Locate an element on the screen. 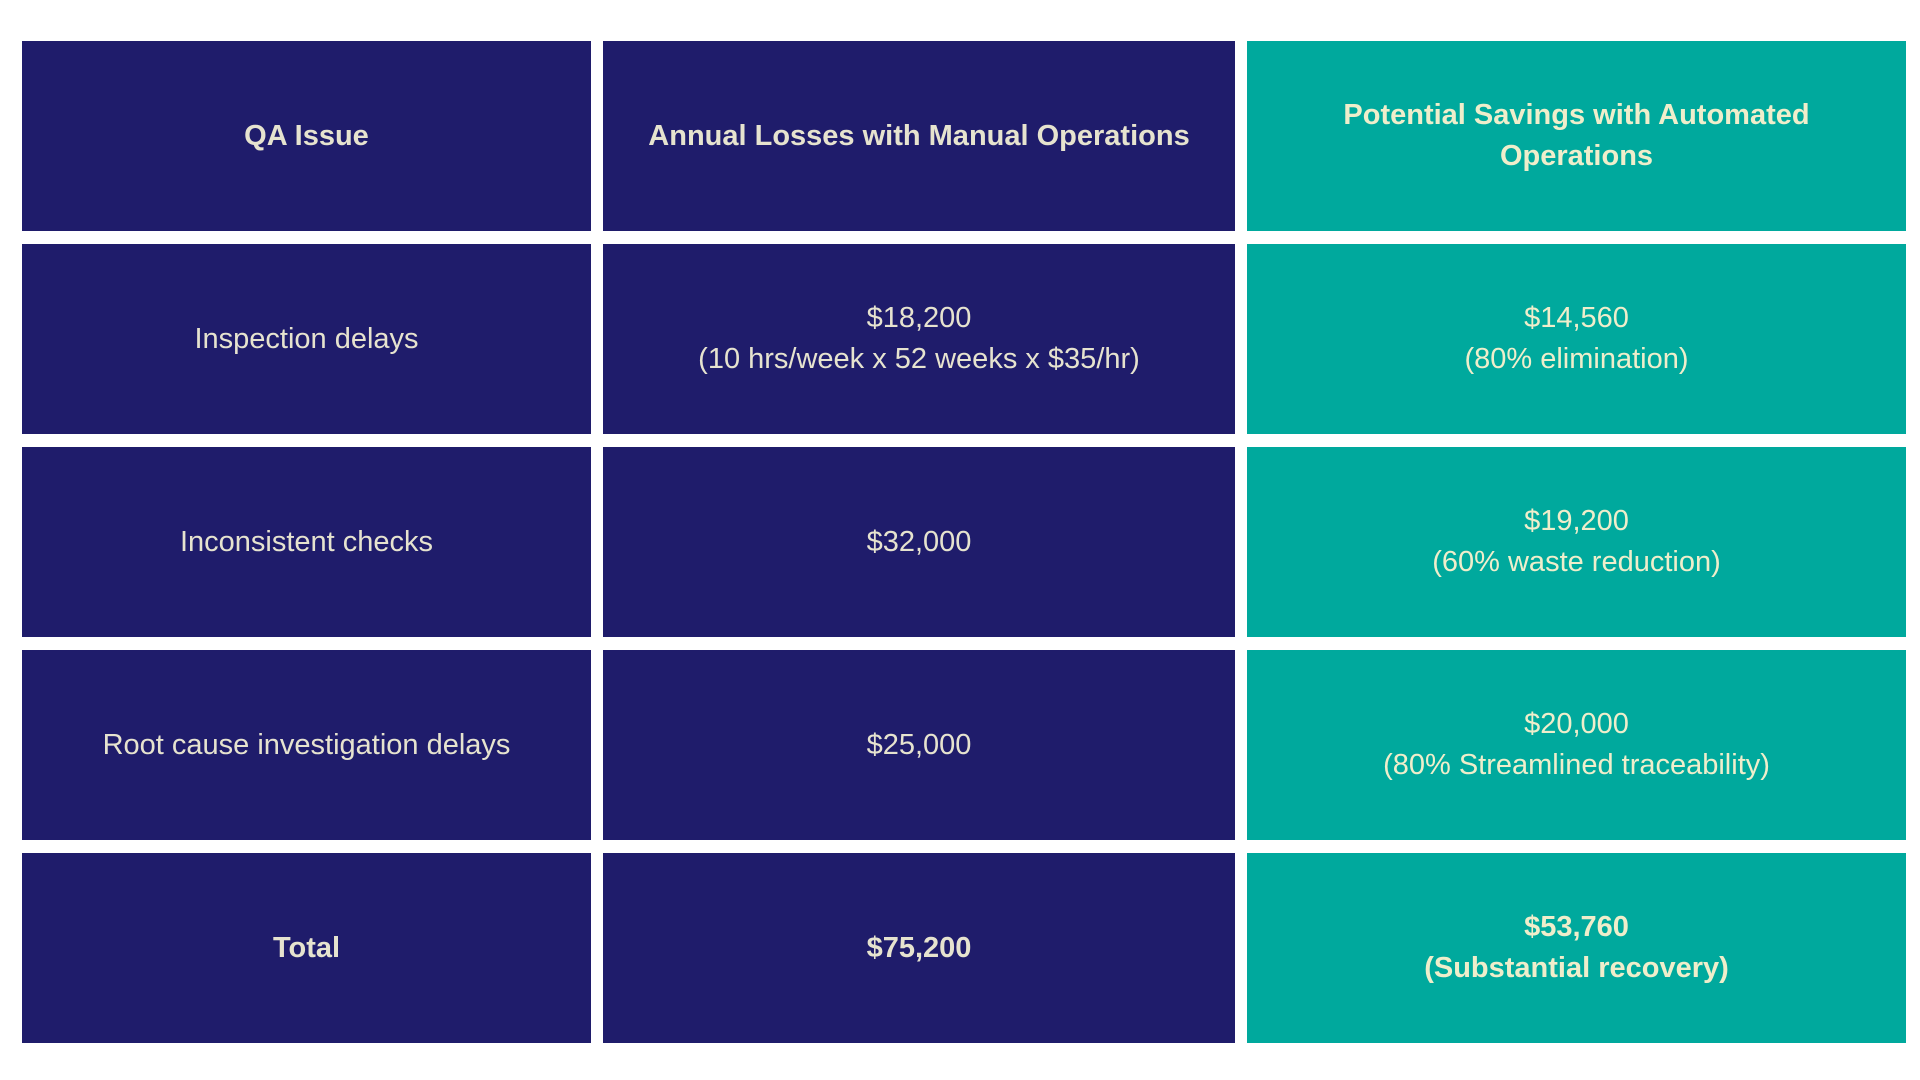 The width and height of the screenshot is (1920, 1080). row-1-issue: Inspection delays is located at coordinates (306, 338).